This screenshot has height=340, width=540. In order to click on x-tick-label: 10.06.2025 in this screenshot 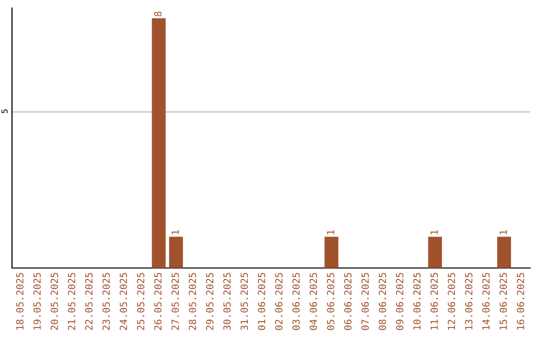, I will do `click(417, 301)`.